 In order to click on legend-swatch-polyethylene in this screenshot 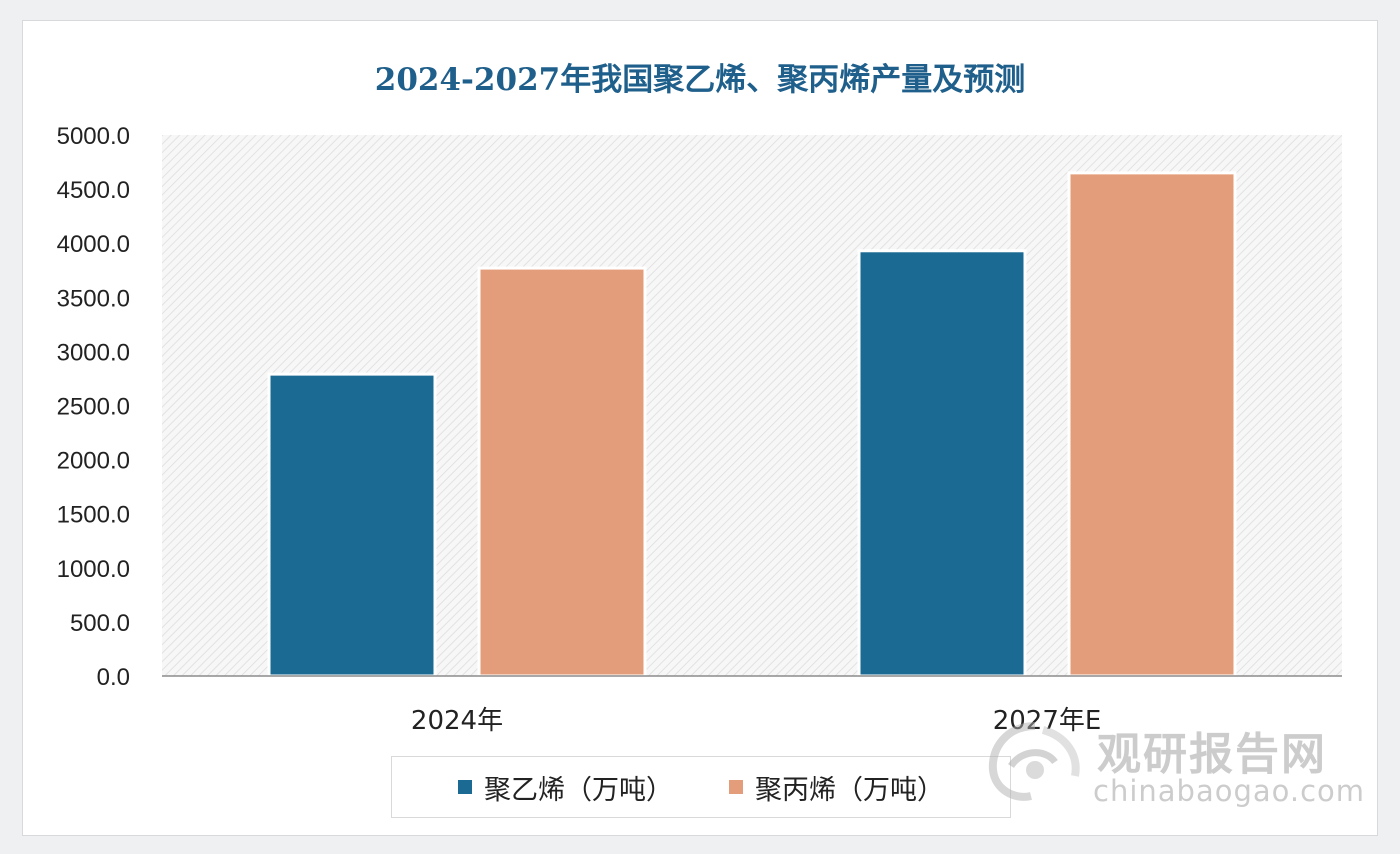, I will do `click(465, 787)`.